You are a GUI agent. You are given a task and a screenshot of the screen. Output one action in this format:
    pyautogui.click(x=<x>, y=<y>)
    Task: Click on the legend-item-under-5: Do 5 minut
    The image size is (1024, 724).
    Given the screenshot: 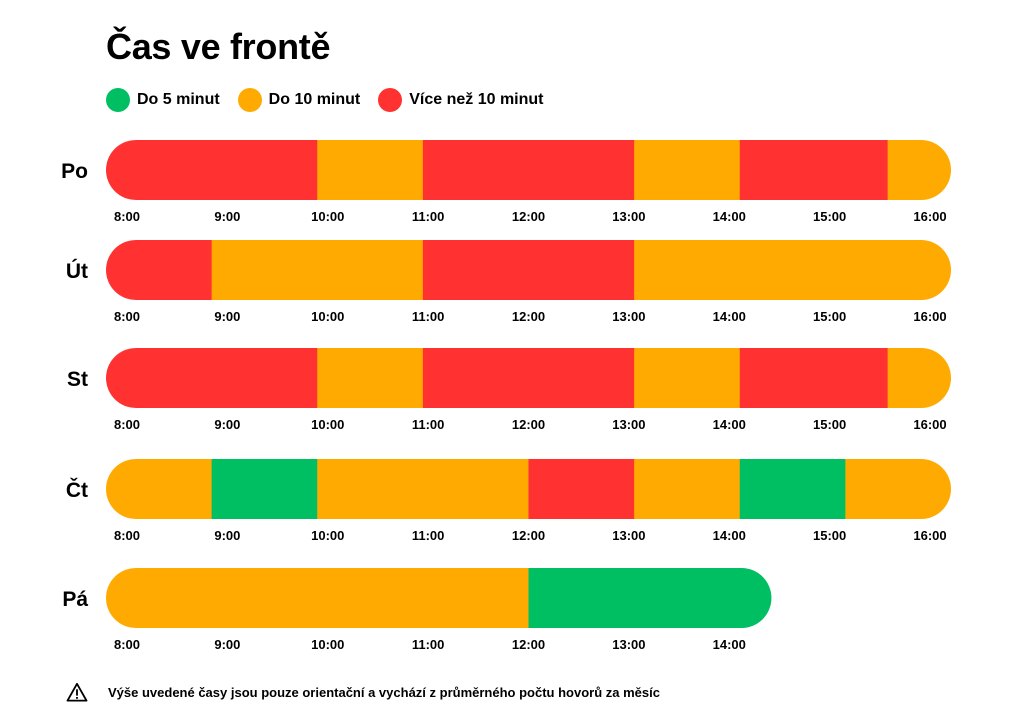 What is the action you would take?
    pyautogui.click(x=163, y=100)
    